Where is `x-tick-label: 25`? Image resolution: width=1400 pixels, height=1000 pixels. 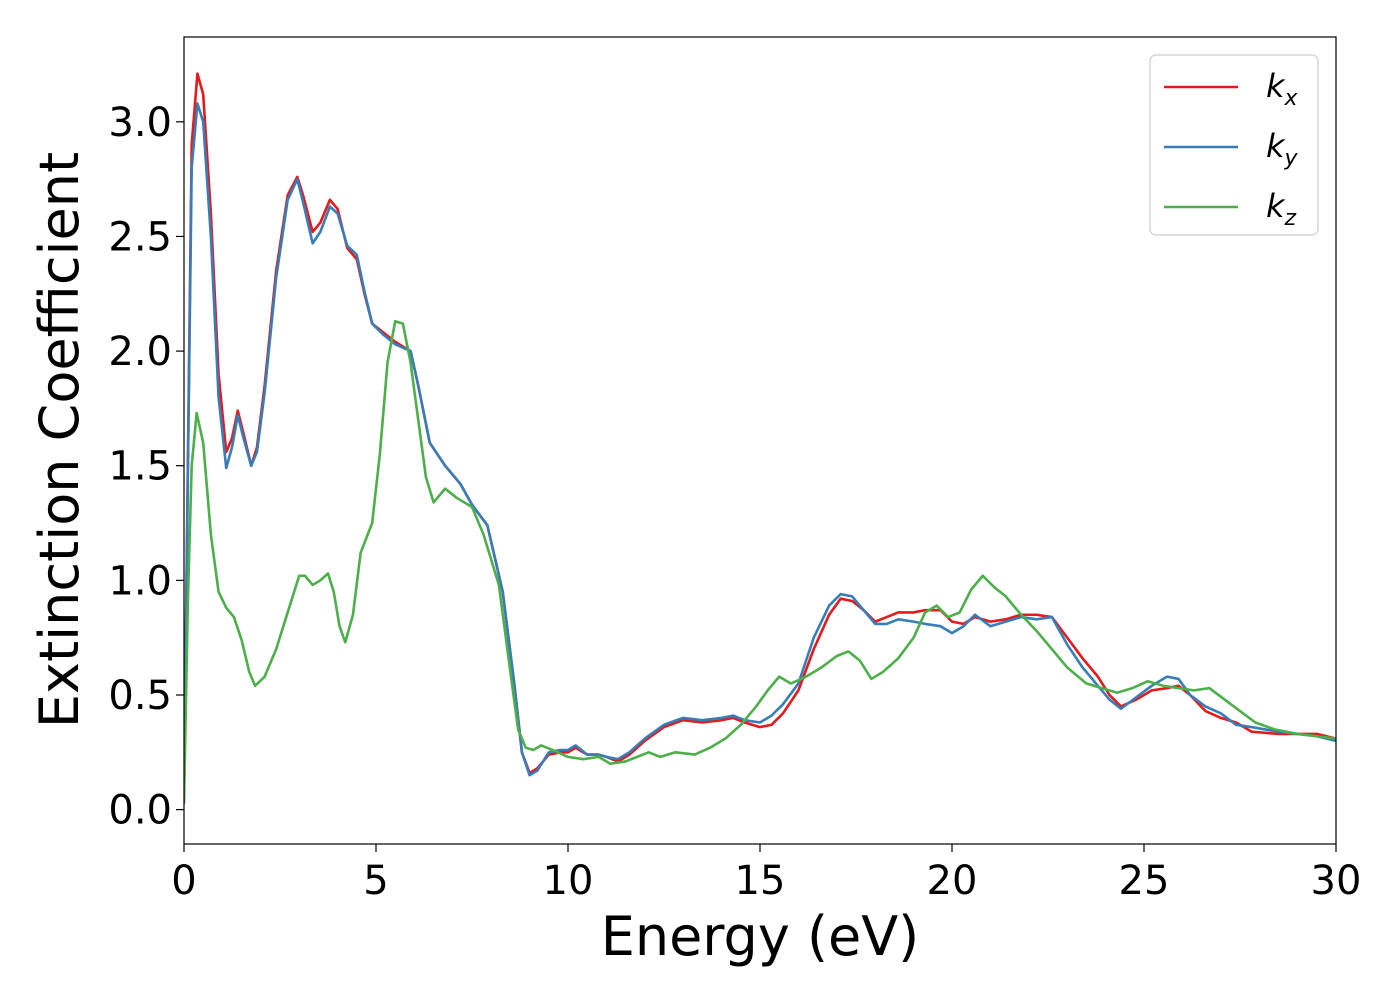 x-tick-label: 25 is located at coordinates (1144, 881).